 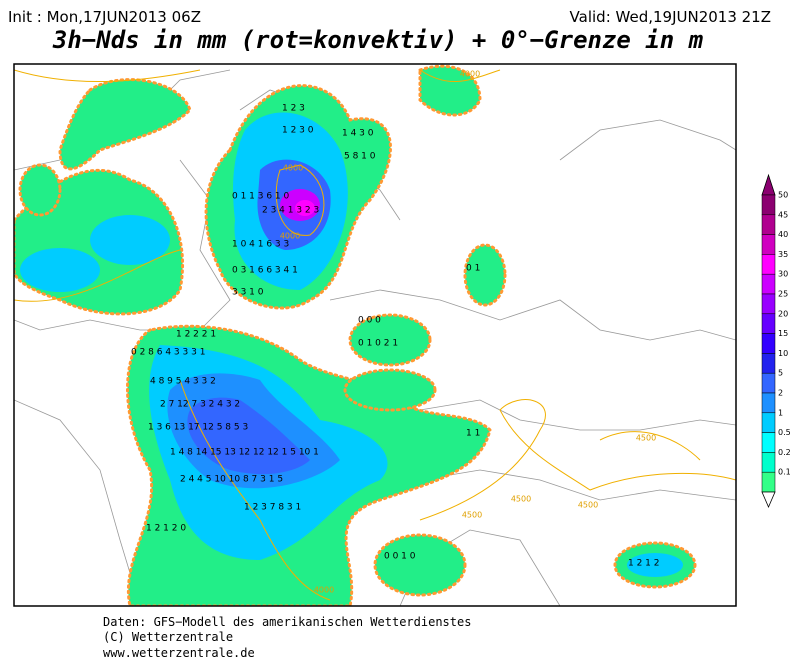 I want to click on precip-value: 0 2 8 6 4 3 3 3 1, so click(x=168, y=353).